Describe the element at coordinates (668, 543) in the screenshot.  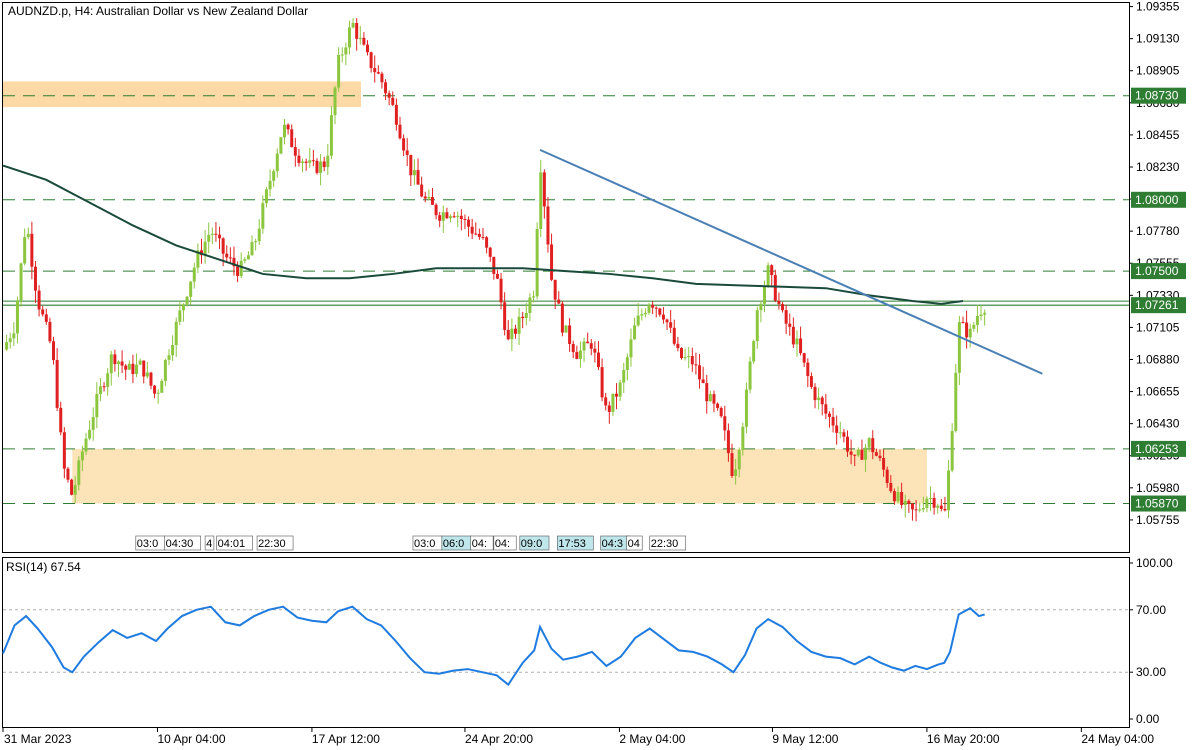
I see `session-label-box` at that location.